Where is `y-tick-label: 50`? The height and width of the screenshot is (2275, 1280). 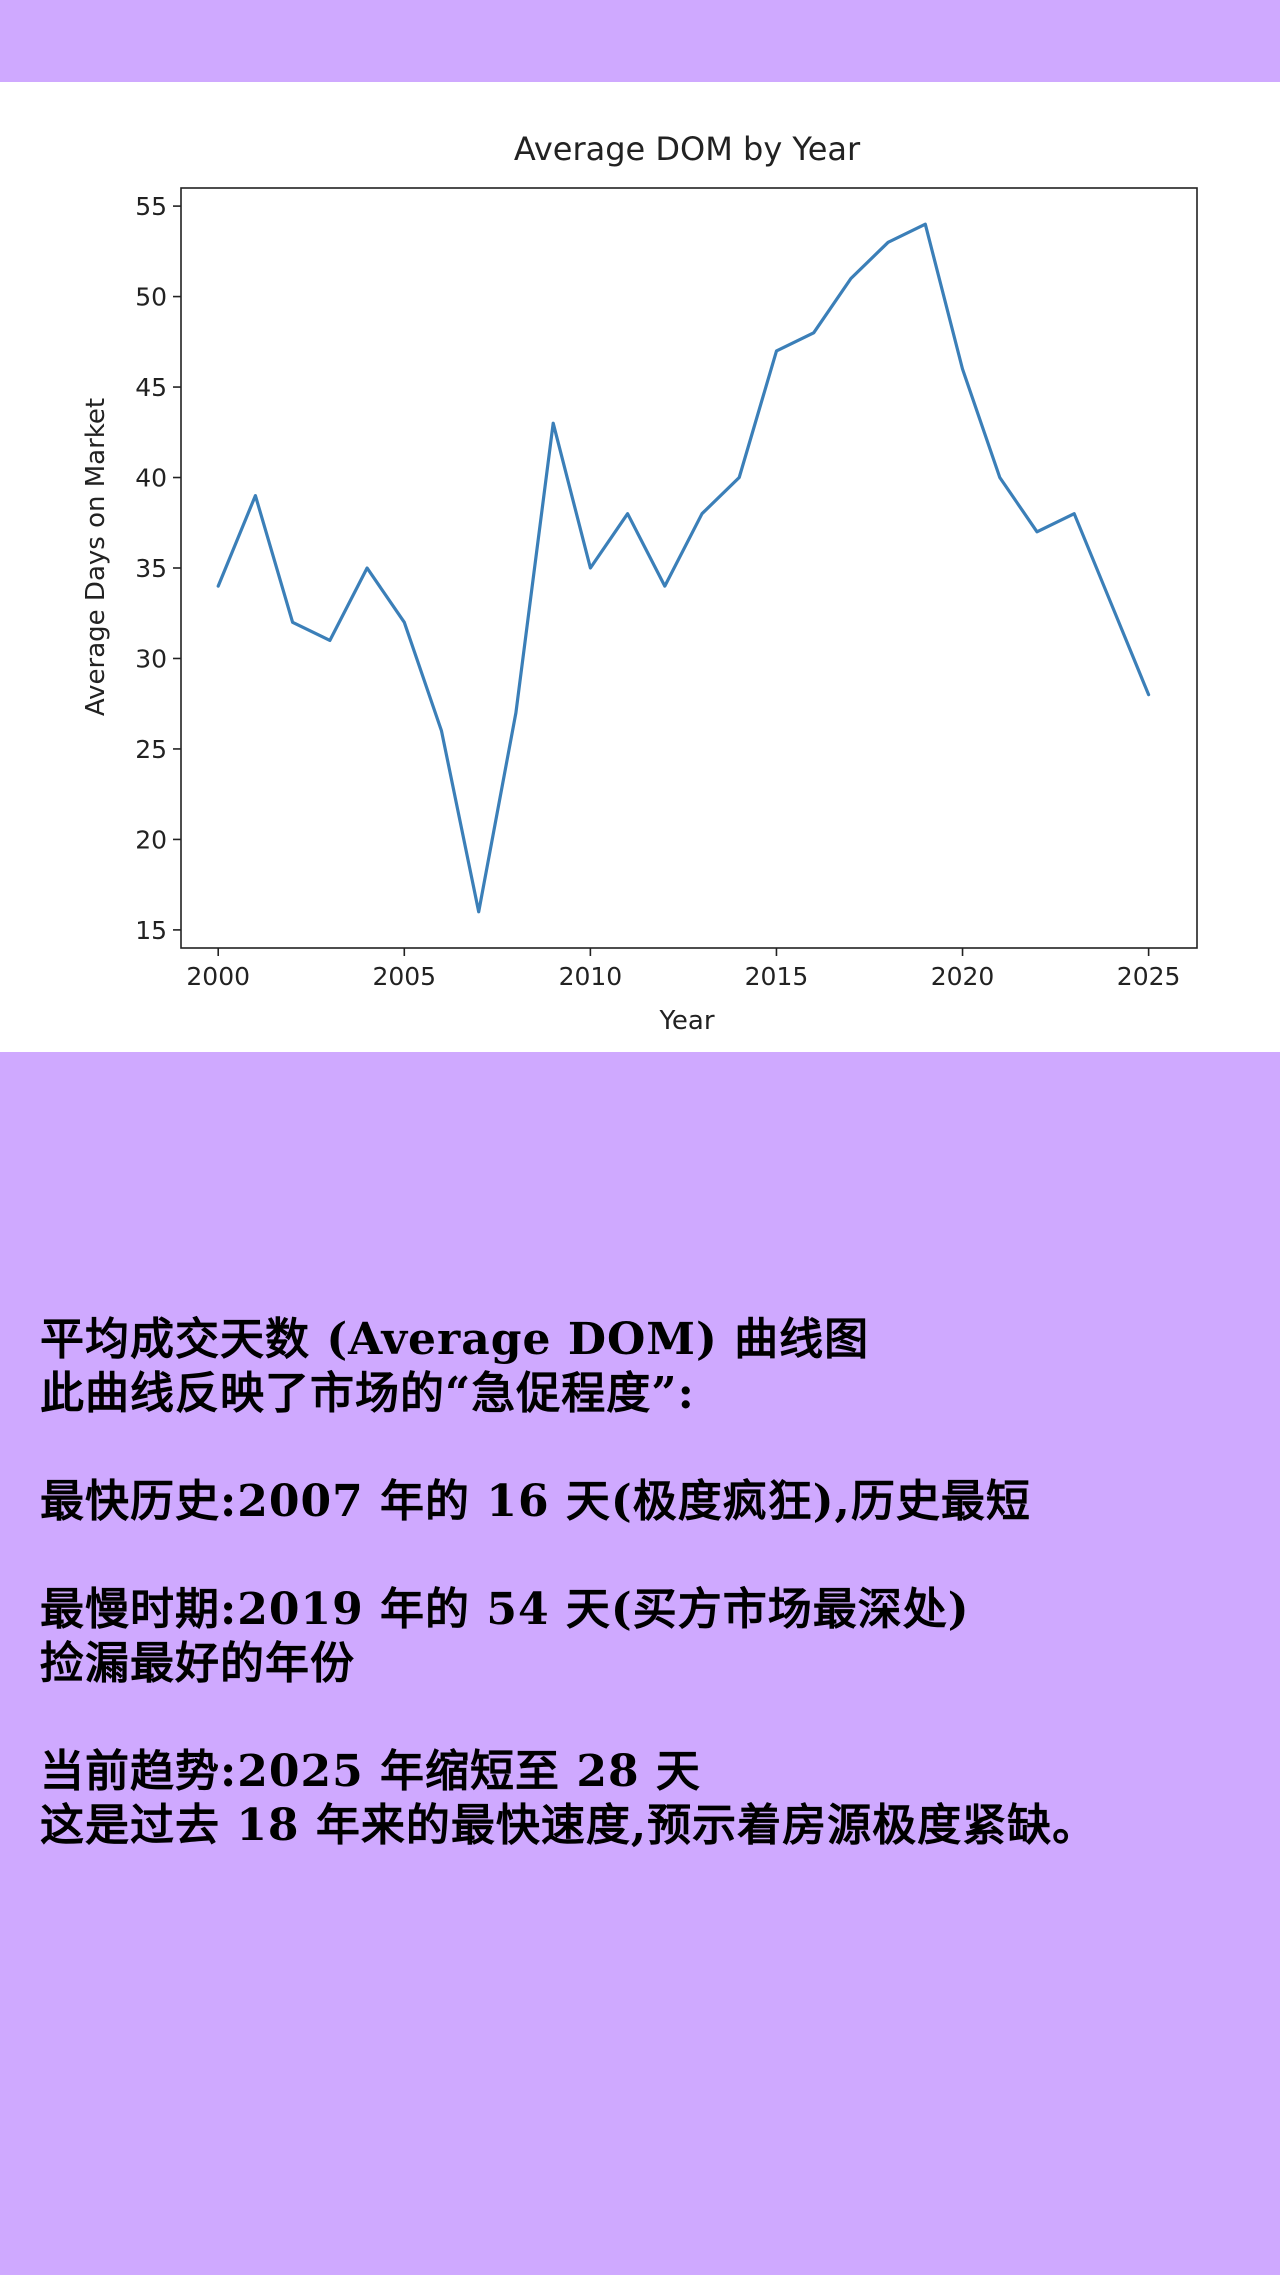
y-tick-label: 50 is located at coordinates (151, 297).